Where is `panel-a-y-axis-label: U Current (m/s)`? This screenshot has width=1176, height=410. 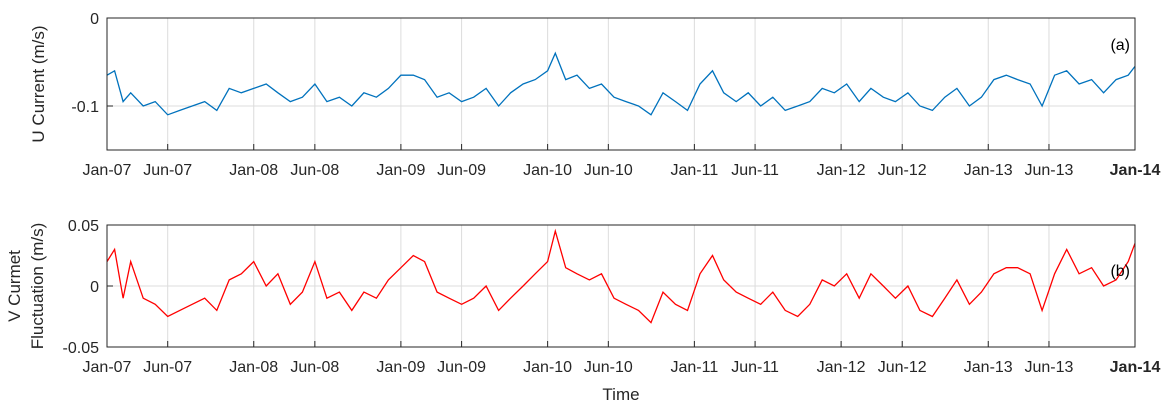 panel-a-y-axis-label: U Current (m/s) is located at coordinates (38, 83).